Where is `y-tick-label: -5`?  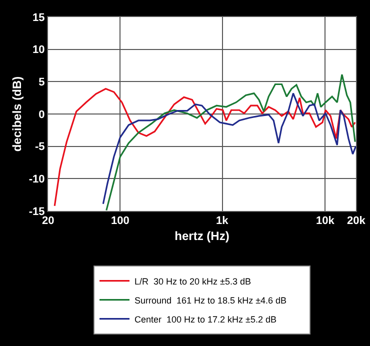
y-tick-label: -5 is located at coordinates (40, 147).